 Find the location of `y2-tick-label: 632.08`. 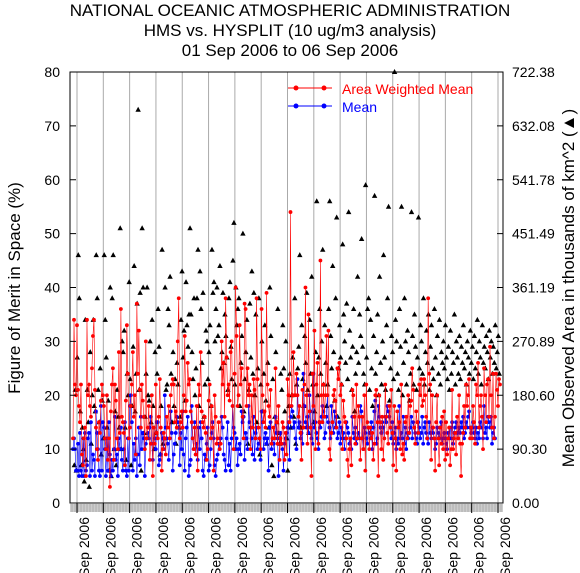

y2-tick-label: 632.08 is located at coordinates (533, 126).